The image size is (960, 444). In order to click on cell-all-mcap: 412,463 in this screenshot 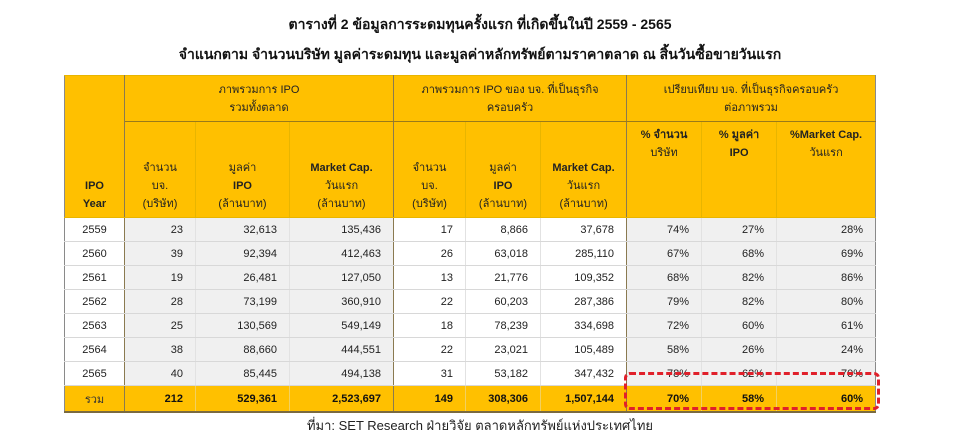, I will do `click(342, 253)`.